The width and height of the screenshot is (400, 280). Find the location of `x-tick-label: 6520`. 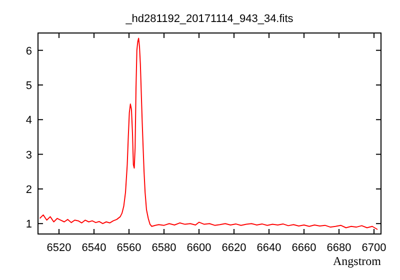

x-tick-label: 6520 is located at coordinates (59, 248).